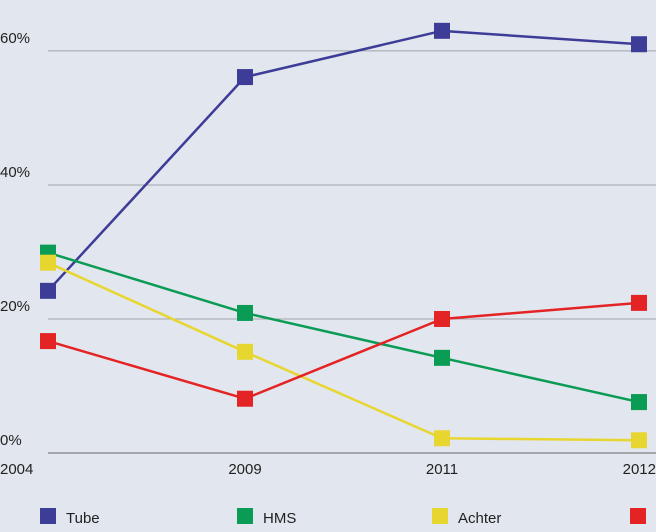 This screenshot has width=656, height=532. What do you see at coordinates (11, 440) in the screenshot?
I see `y-tick-label: 0%` at bounding box center [11, 440].